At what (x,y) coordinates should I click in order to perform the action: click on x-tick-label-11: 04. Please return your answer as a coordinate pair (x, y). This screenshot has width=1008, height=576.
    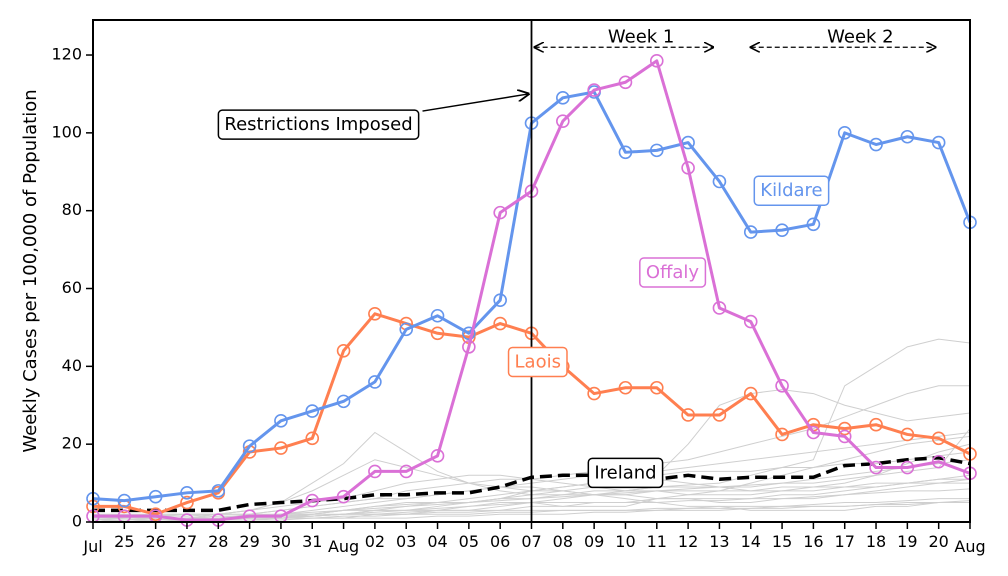
    Looking at the image, I should click on (437, 541).